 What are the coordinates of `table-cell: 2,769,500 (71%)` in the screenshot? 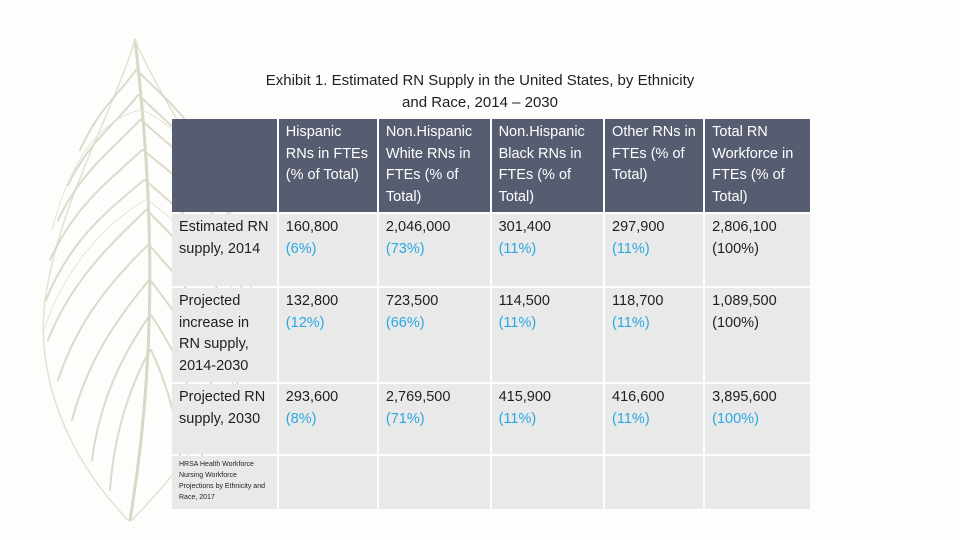 It's located at (434, 419).